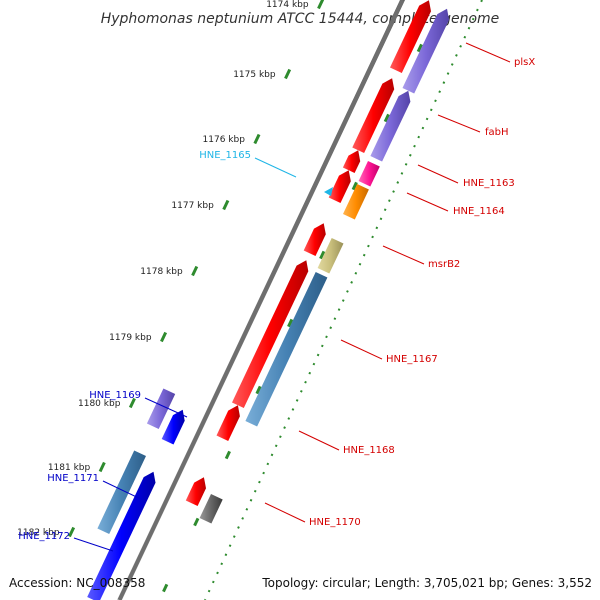 This screenshot has height=600, width=600. Describe the element at coordinates (524, 62) in the screenshot. I see `gene-label-plsX: plsX` at that location.